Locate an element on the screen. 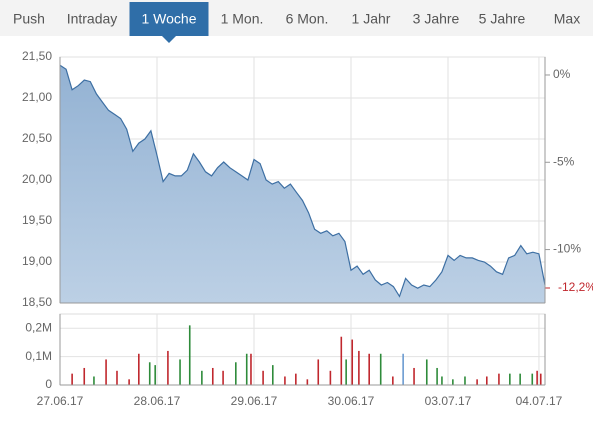 Image resolution: width=593 pixels, height=423 pixels. y-tick-label: 0 is located at coordinates (48, 384).